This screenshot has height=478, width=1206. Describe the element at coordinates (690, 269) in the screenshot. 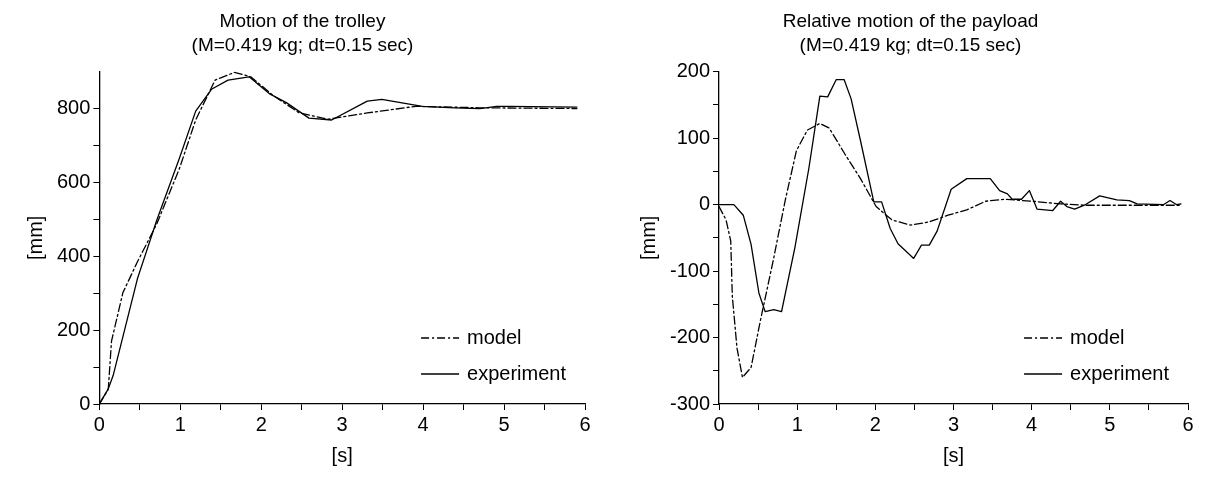

I see `y-tick-label: -100` at that location.